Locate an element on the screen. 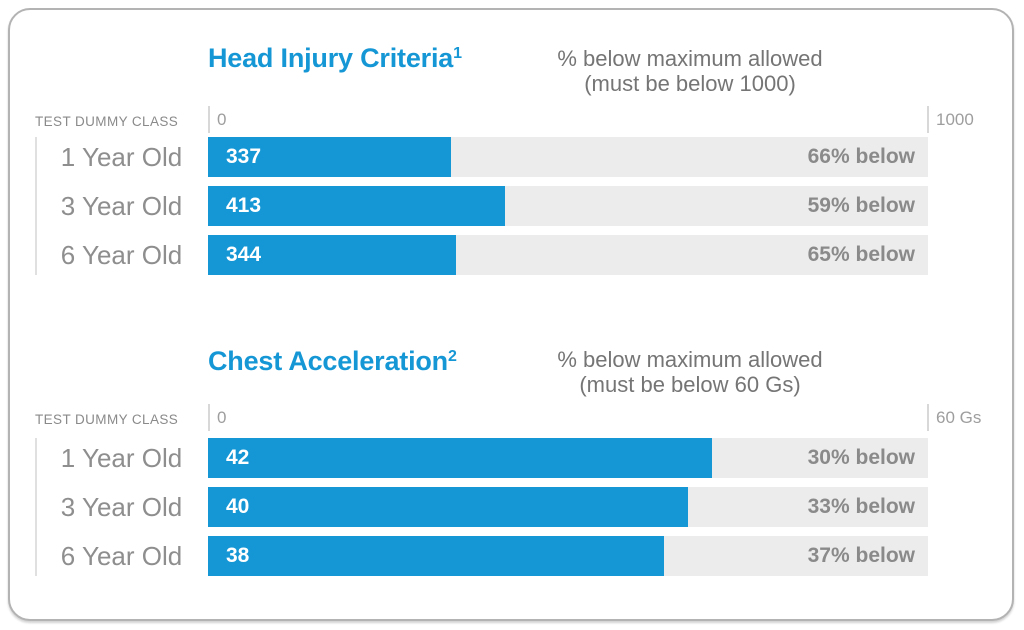 The height and width of the screenshot is (630, 1024). chart2-title: Chest Acceleration2 is located at coordinates (332, 361).